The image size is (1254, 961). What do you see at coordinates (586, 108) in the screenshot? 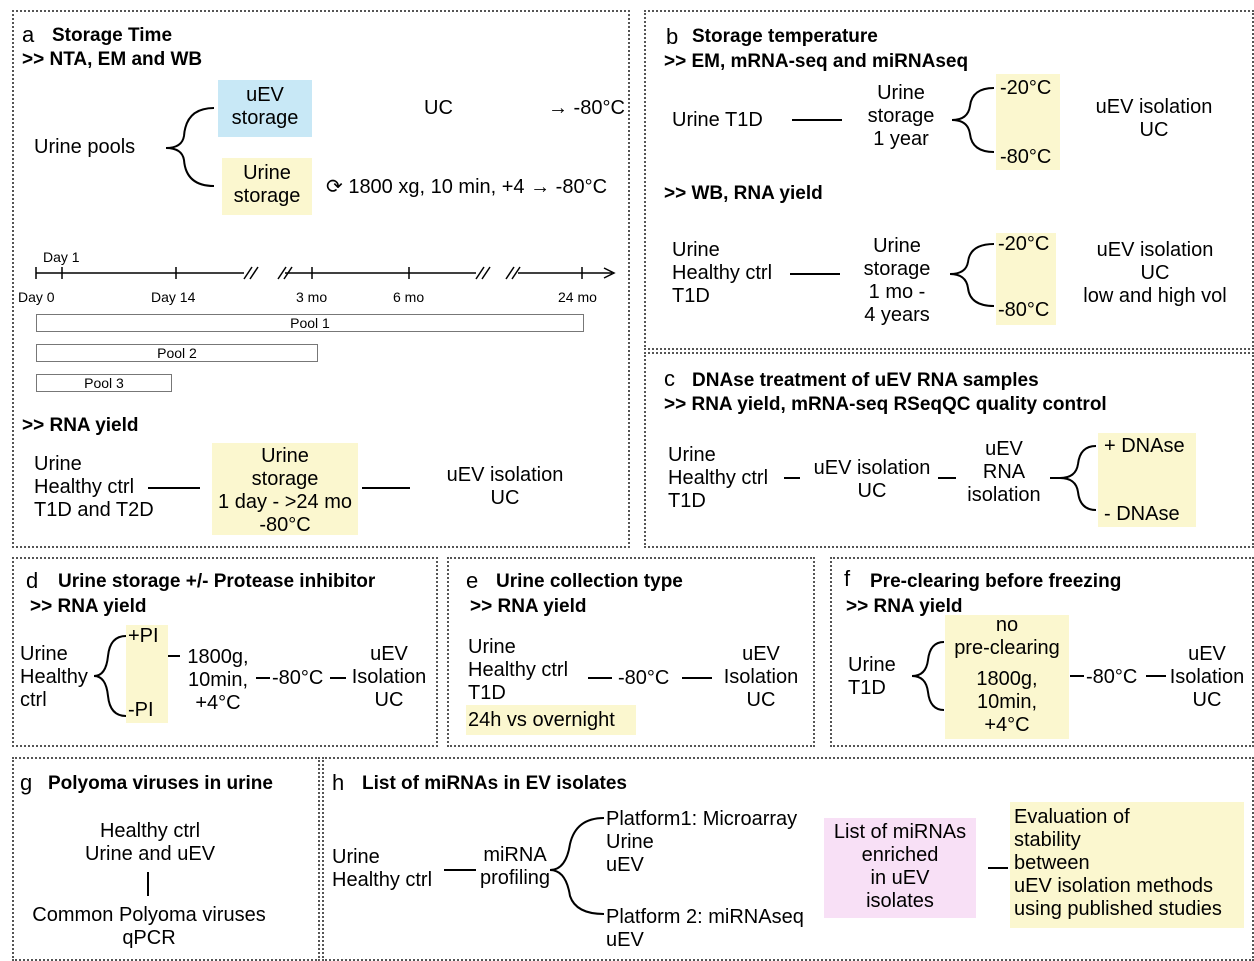
I see `freeze-label-1: → -80°C` at bounding box center [586, 108].